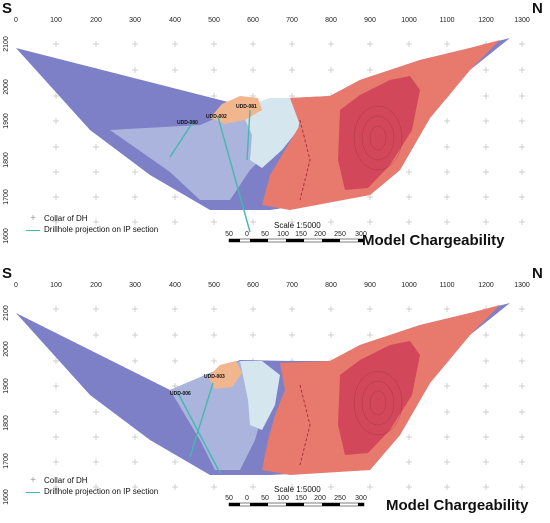  I want to click on y-axis-ticks: 2100 2000 1900 1800 1700 1600, so click(6, 140).